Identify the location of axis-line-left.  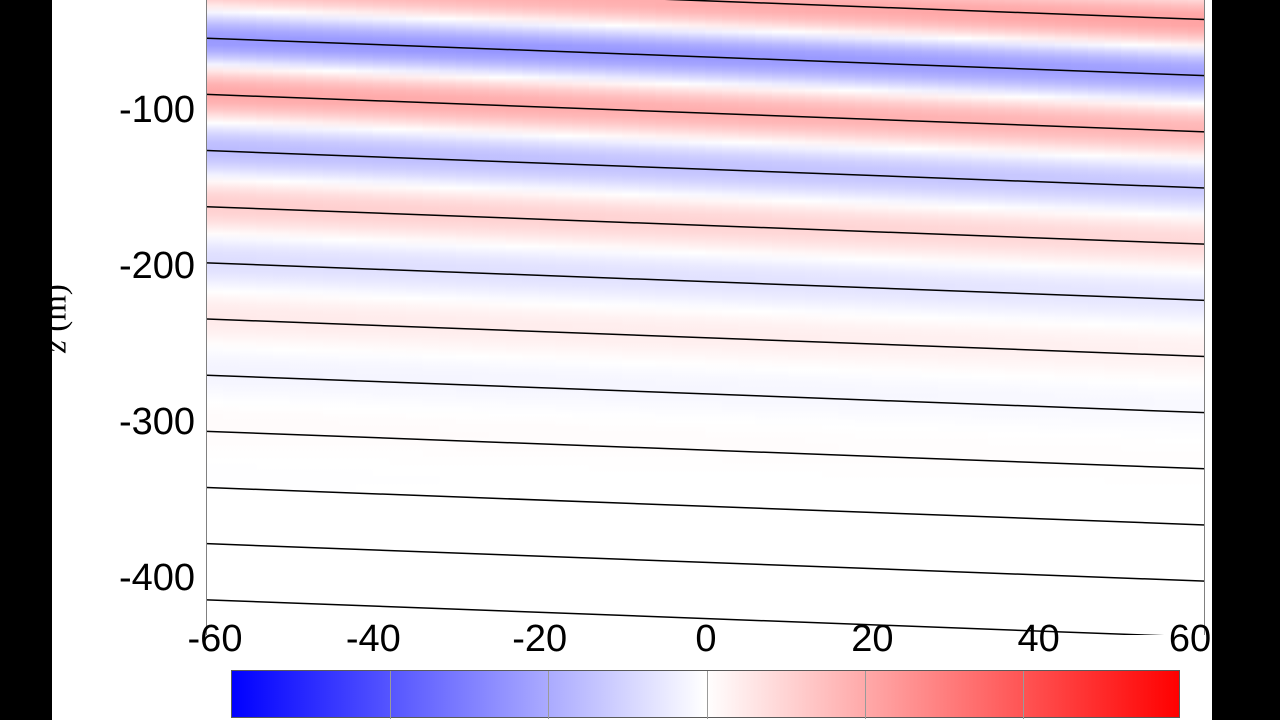
(207, 317).